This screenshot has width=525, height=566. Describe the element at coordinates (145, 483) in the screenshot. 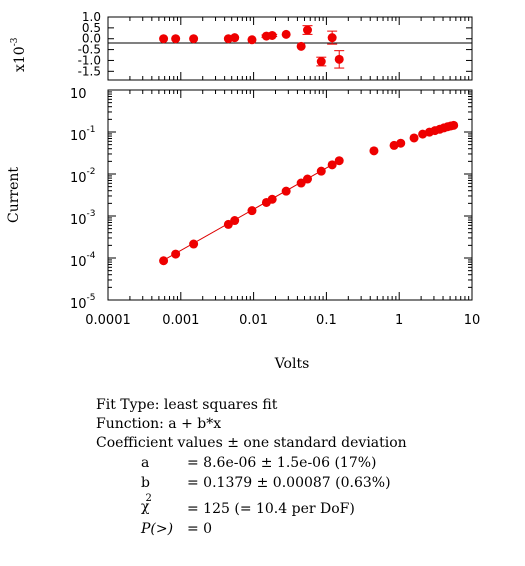

I see `coefficient-name-b: b` at that location.